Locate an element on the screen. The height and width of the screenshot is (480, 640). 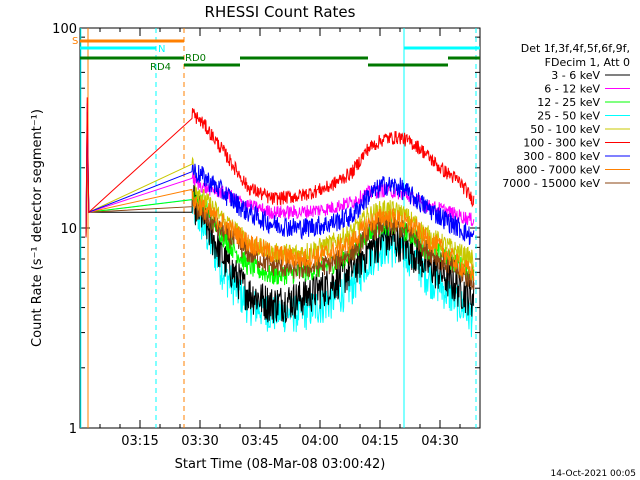
legend-entry-label: 6 - 12 keV is located at coordinates (572, 89).